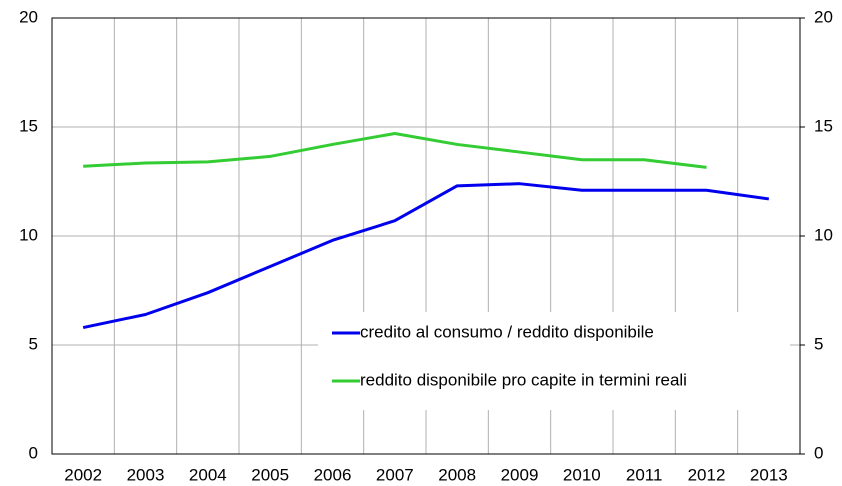  What do you see at coordinates (818, 452) in the screenshot?
I see `y2-tick-label: 0` at bounding box center [818, 452].